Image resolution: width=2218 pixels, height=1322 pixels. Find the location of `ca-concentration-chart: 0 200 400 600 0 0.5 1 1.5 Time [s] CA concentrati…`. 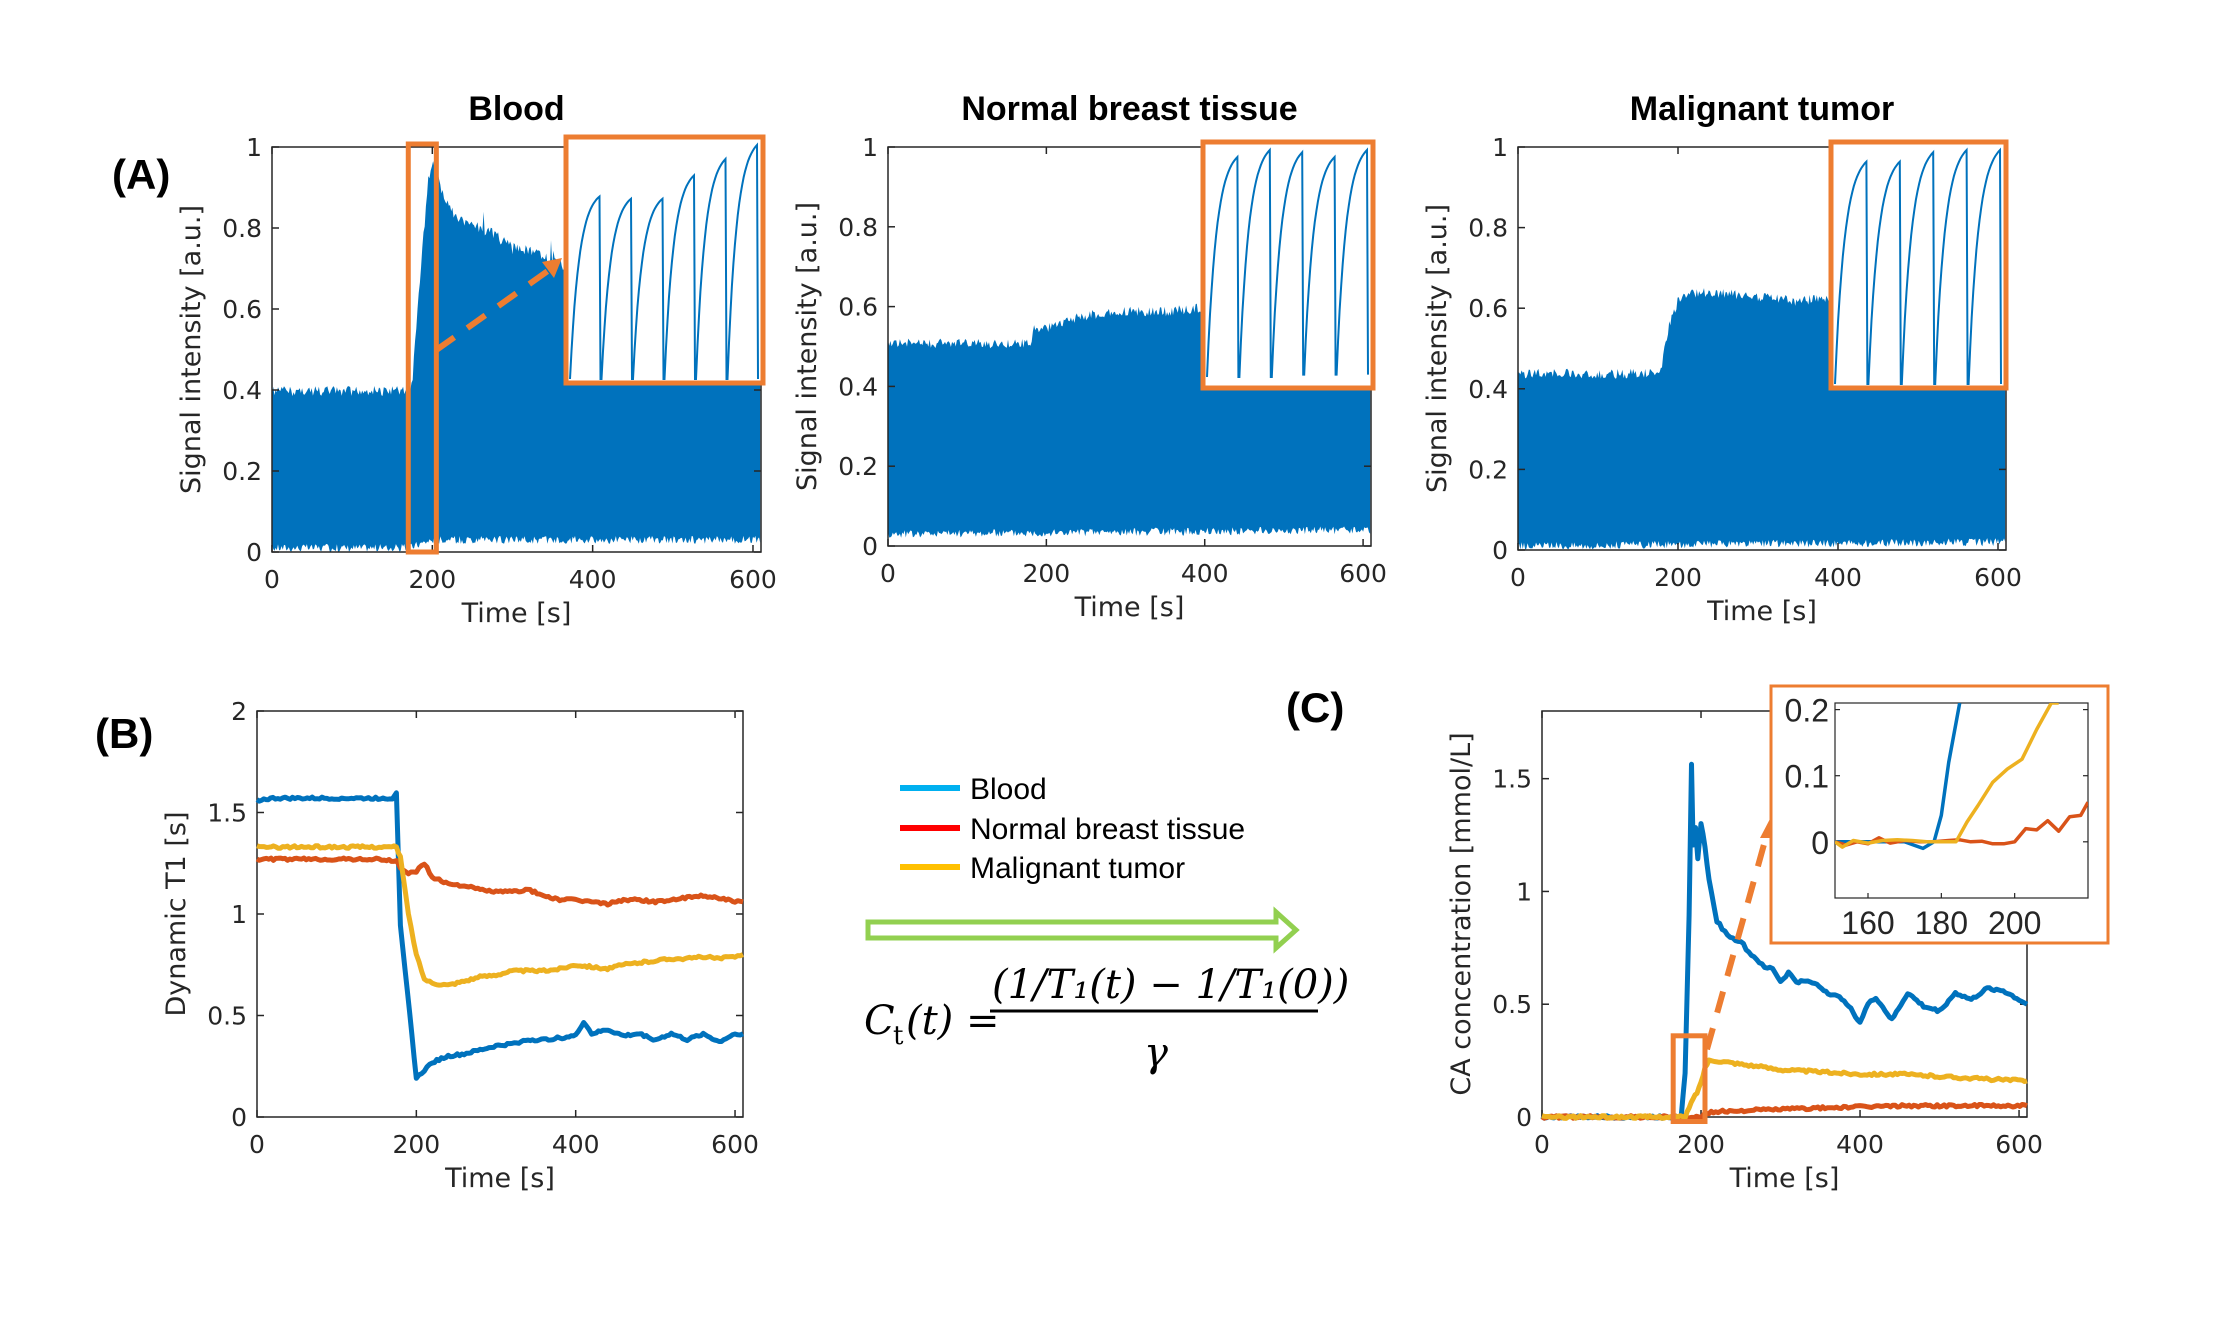

ca-concentration-chart: 0 200 400 600 0 0.5 1 1.5 Time [s] CA concentrati… is located at coordinates (1778, 939).